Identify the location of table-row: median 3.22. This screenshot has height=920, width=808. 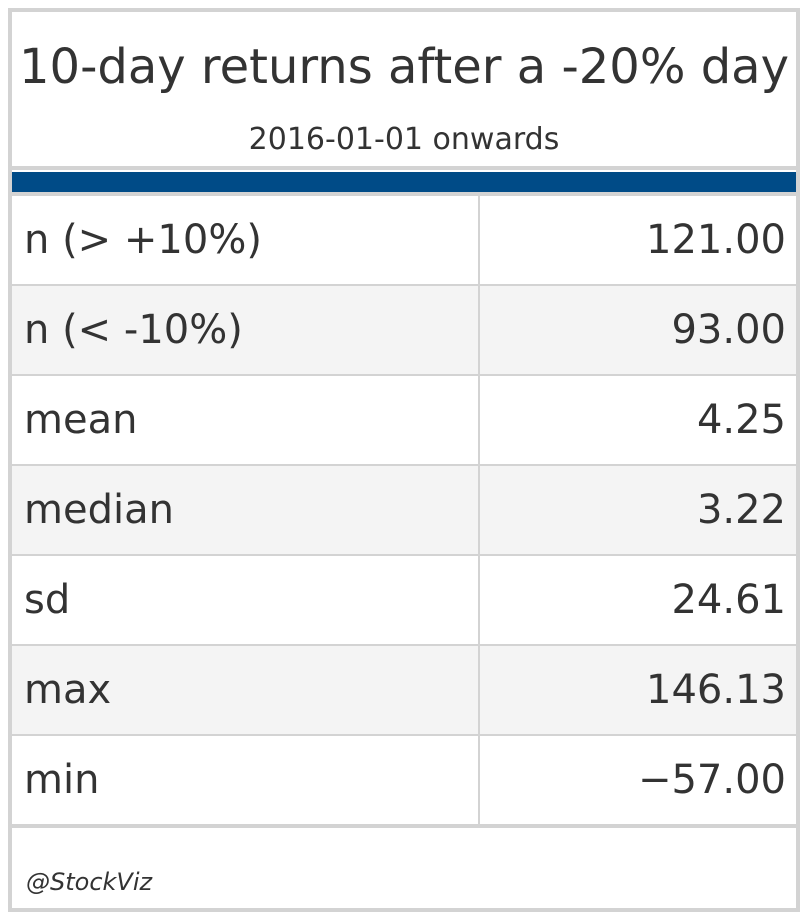
(404, 511).